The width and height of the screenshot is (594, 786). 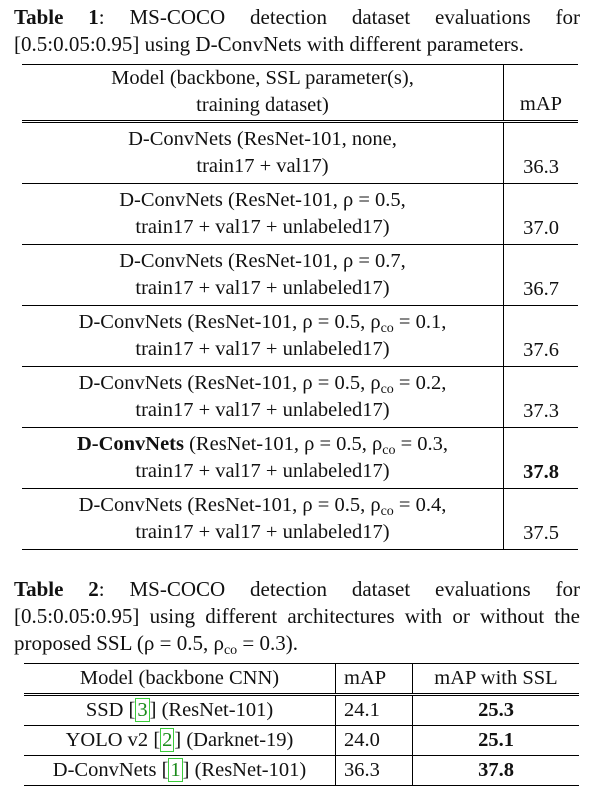 What do you see at coordinates (541, 472) in the screenshot?
I see `table1-cell-map: 37.8` at bounding box center [541, 472].